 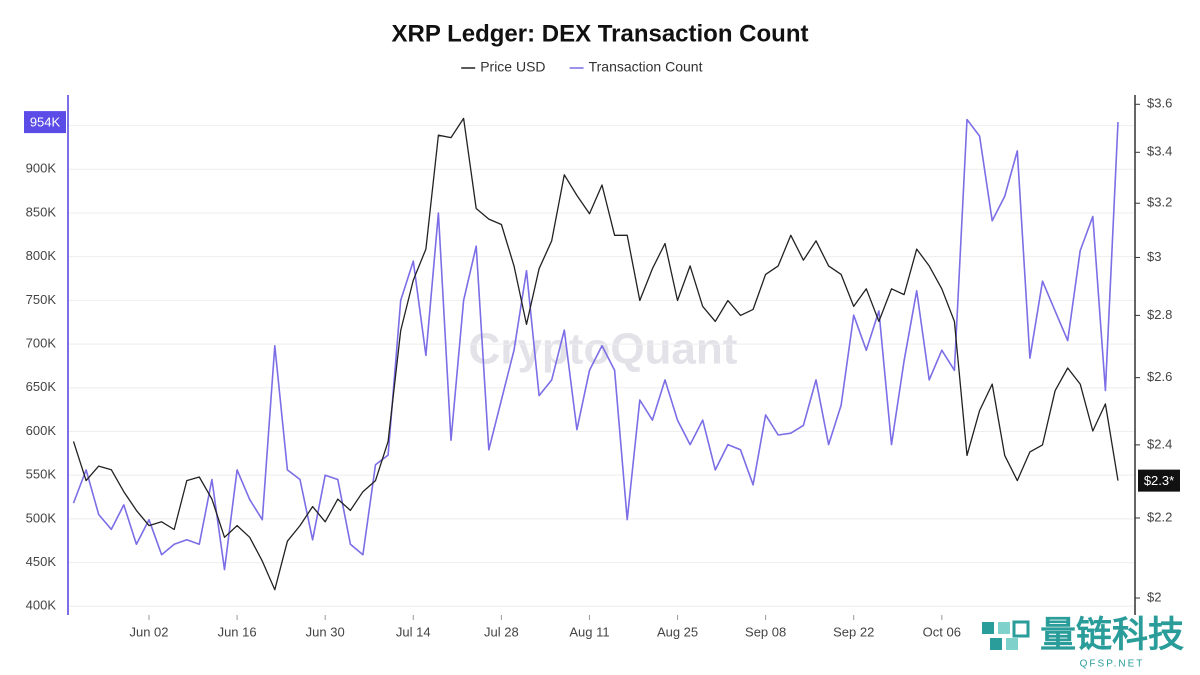 I want to click on x-tick-label: Jun 16, so click(x=237, y=631).